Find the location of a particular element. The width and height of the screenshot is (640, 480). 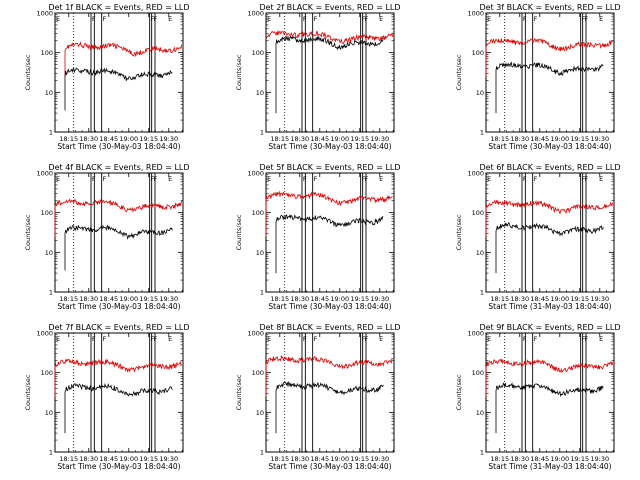

panel-title: Det 4f BLACK = Events, RED = LLD is located at coordinates (118, 167).